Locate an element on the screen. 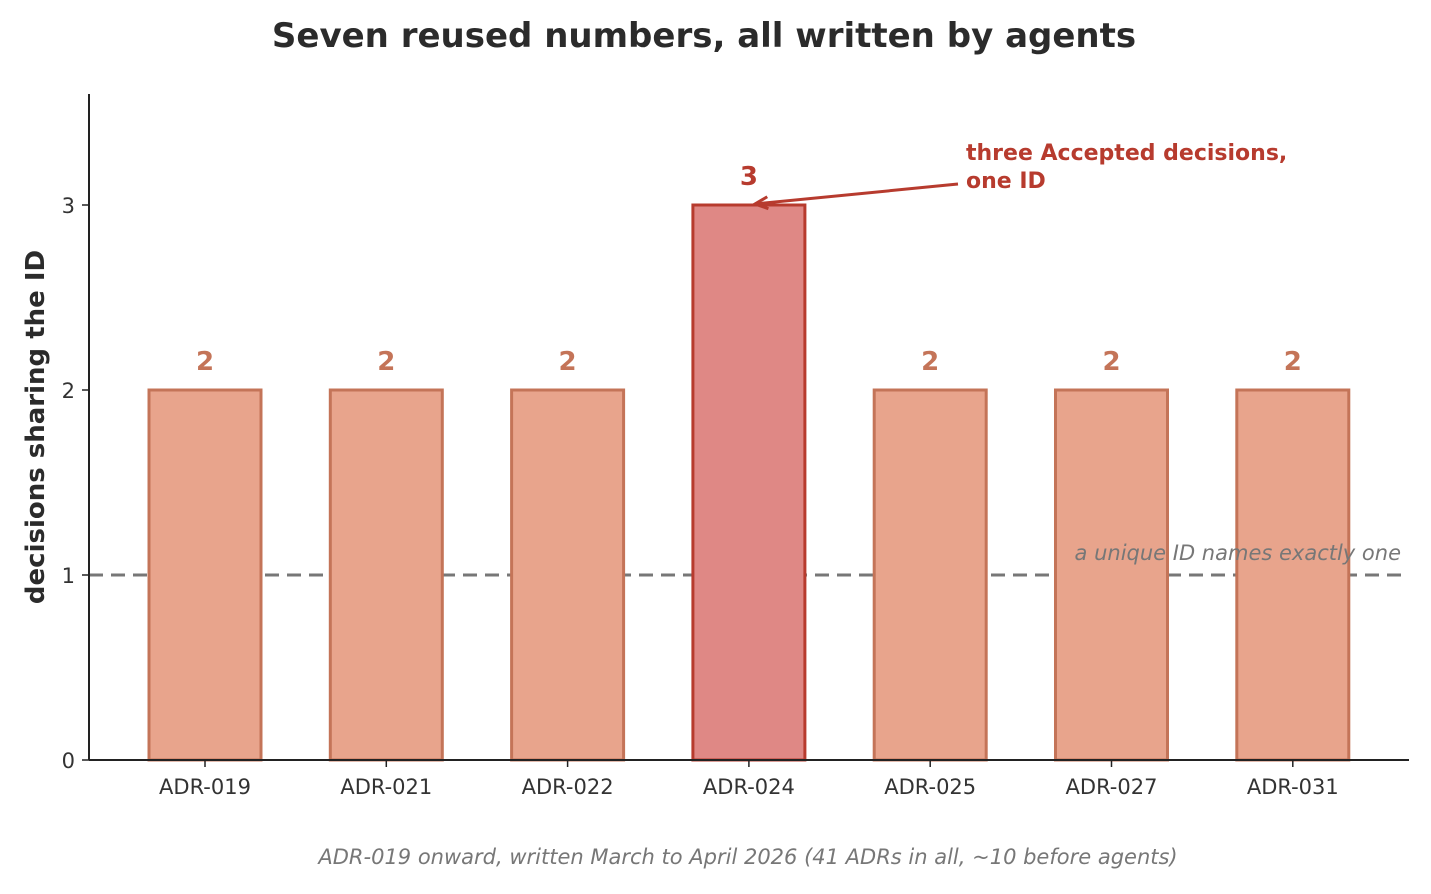 The height and width of the screenshot is (894, 1431). bar-value-label-adr-021: 2 is located at coordinates (386, 362).